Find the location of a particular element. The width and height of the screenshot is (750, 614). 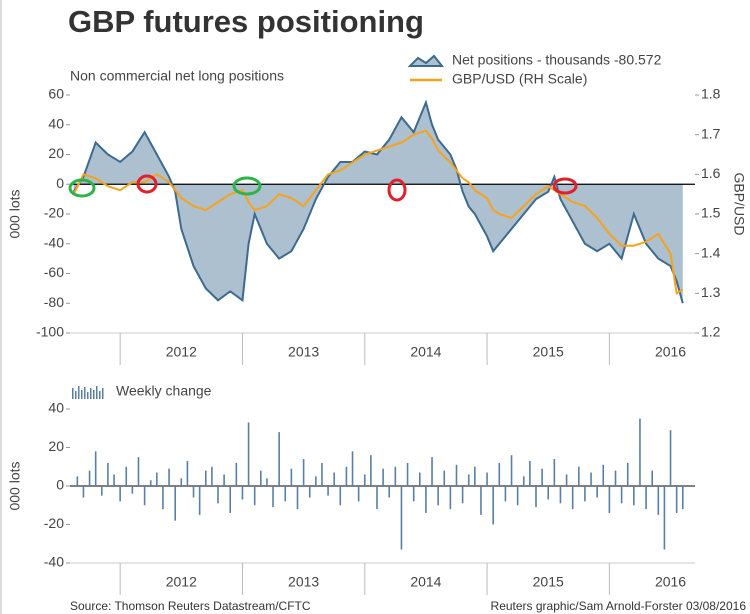

y2-tick-label: 1.7 is located at coordinates (711, 133).